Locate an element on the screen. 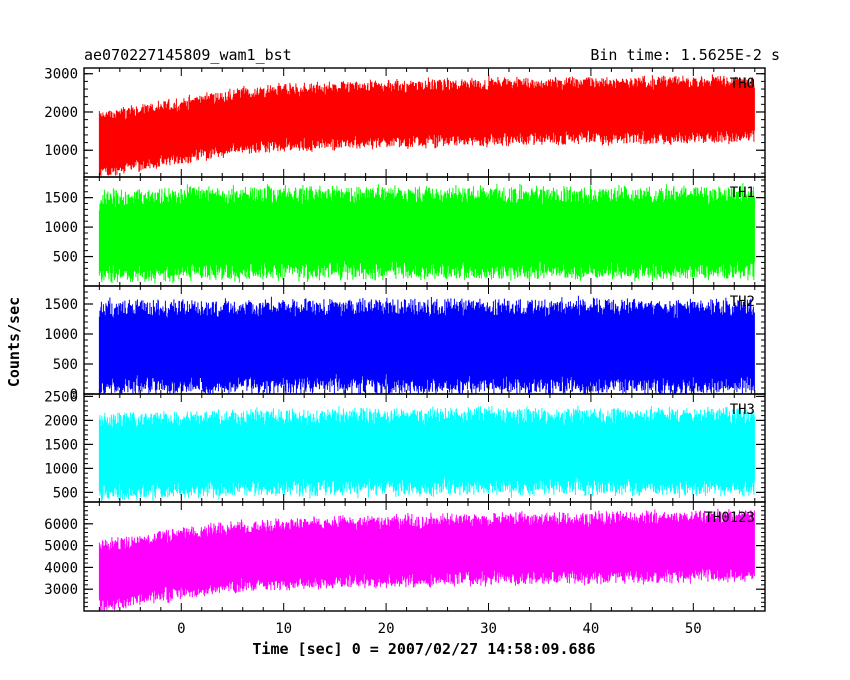  panel-th1: 500 1000 1500 TH1 is located at coordinates (405, 231).